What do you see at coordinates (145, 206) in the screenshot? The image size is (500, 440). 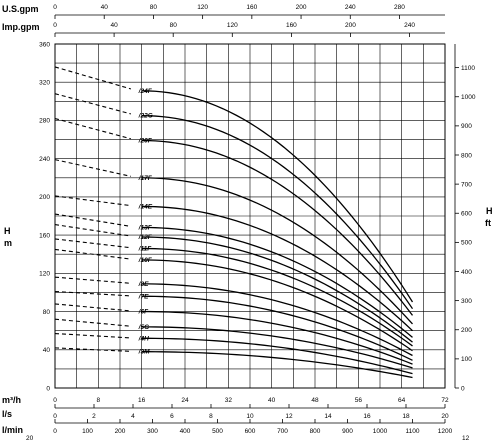 I see `curve-label: /14E` at bounding box center [145, 206].